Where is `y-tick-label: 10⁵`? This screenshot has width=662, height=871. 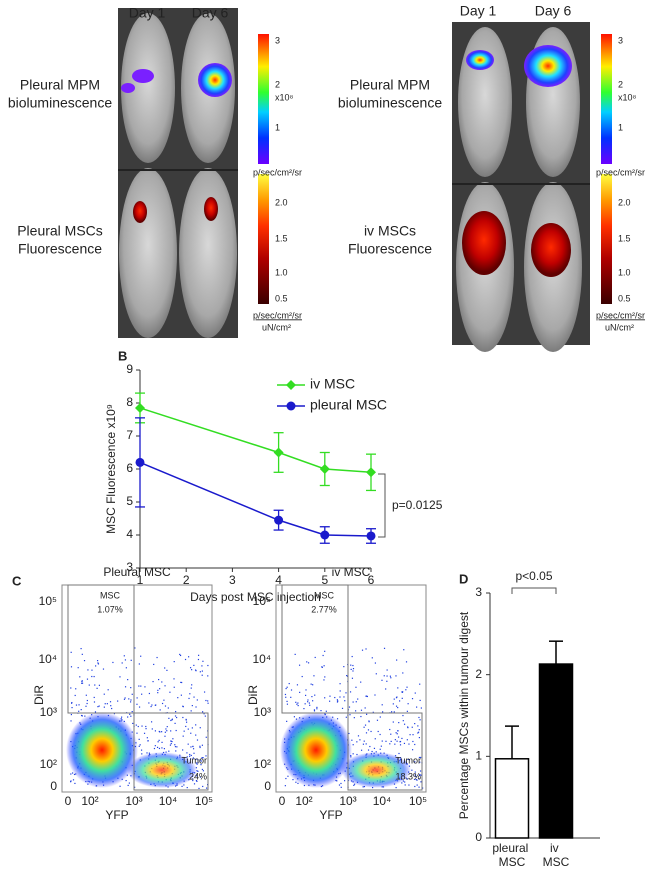
y-tick-label: 10⁵ is located at coordinates (48, 601).